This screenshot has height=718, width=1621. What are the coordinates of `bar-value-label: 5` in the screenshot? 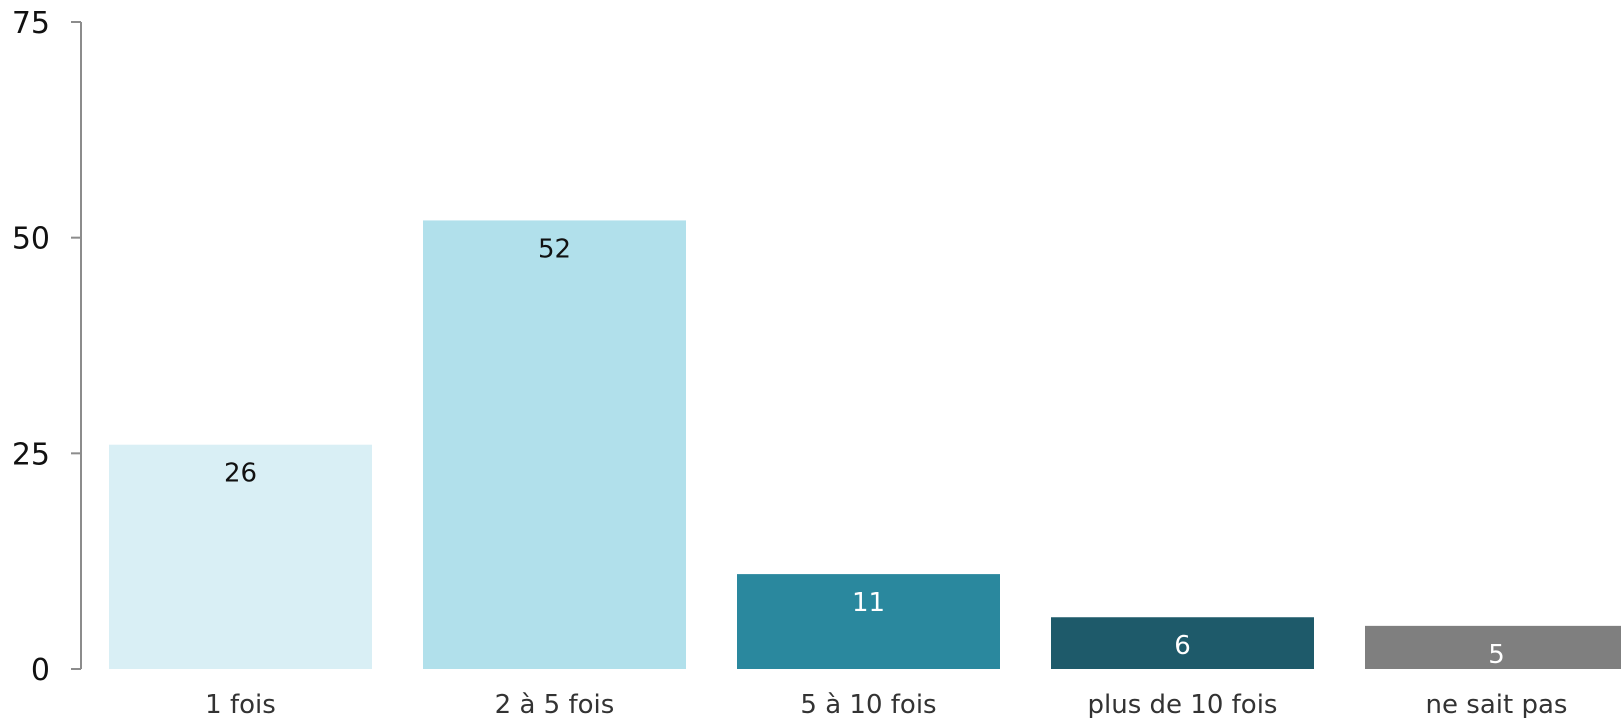 It's located at (1496, 655).